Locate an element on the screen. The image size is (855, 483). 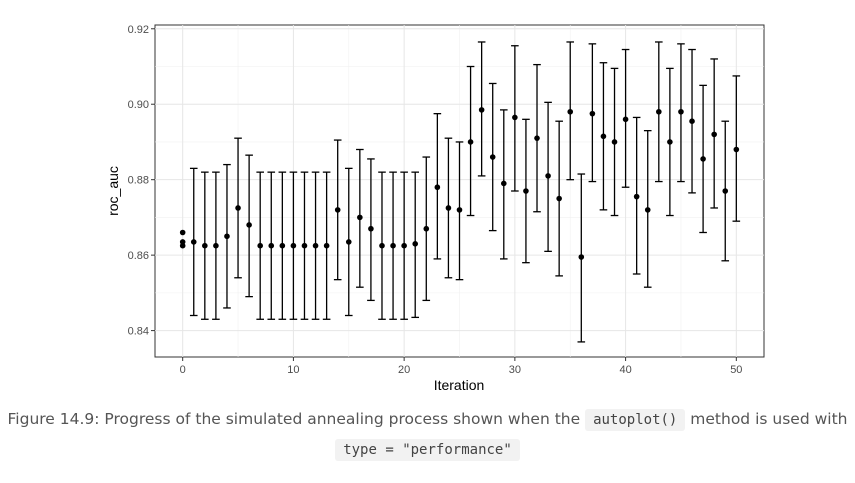
x-tick-label: 40 is located at coordinates (625, 370).